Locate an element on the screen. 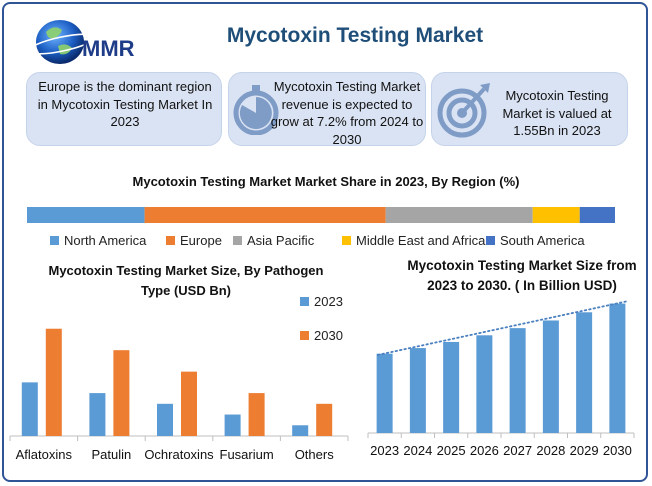 The image size is (652, 486). pathogen-bar-2030-Ochratoxins is located at coordinates (189, 403).